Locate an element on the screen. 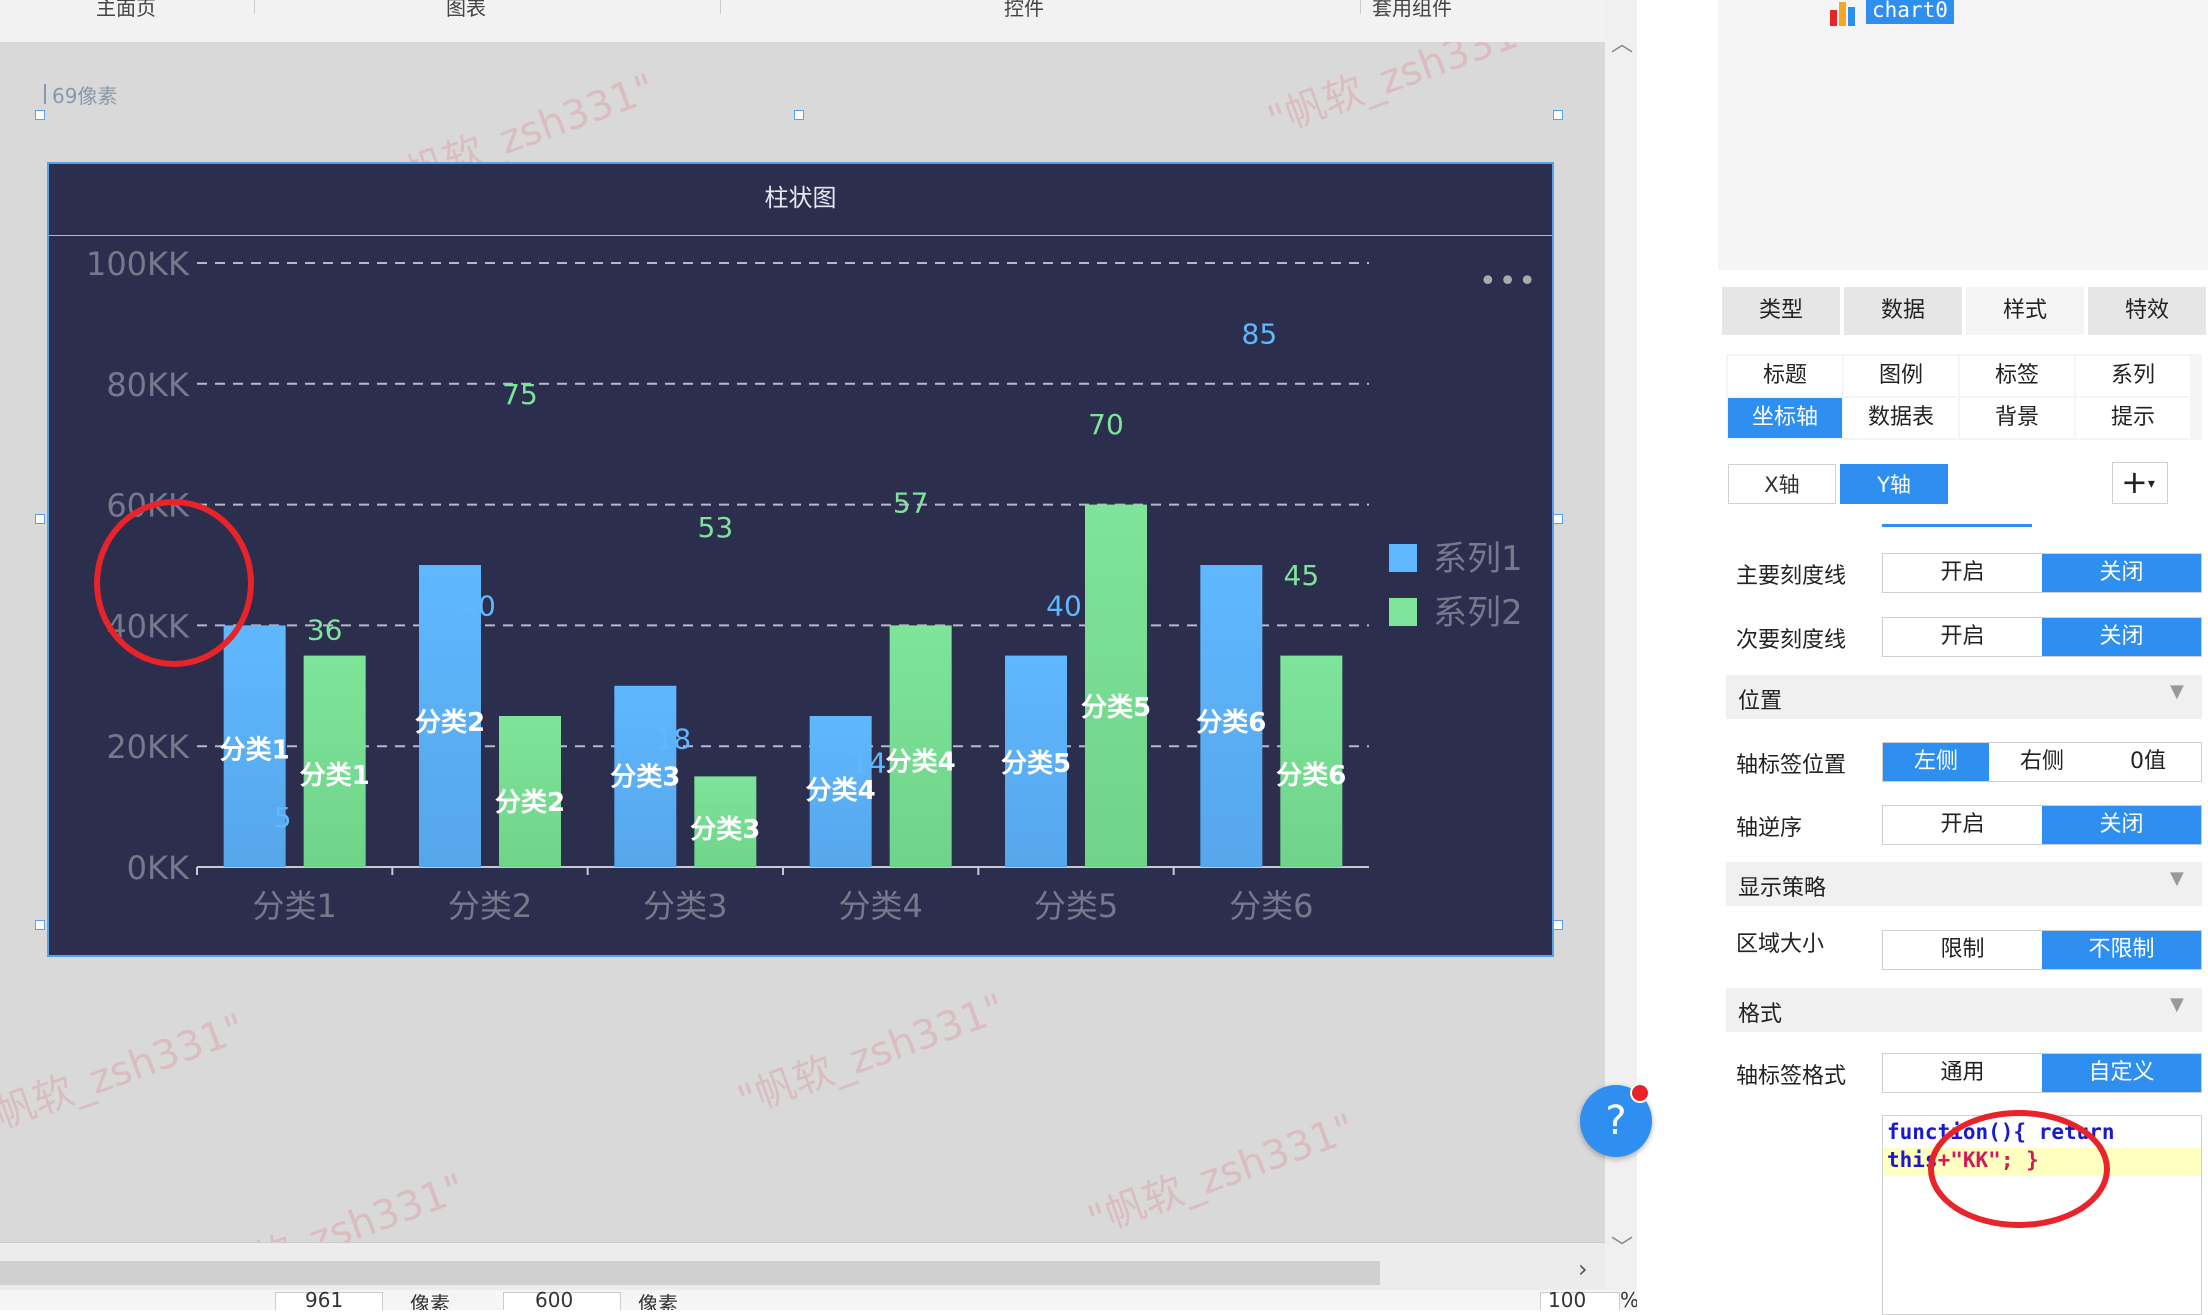 The width and height of the screenshot is (2208, 1315). position-section: 位置 ▼ is located at coordinates (1964, 697).